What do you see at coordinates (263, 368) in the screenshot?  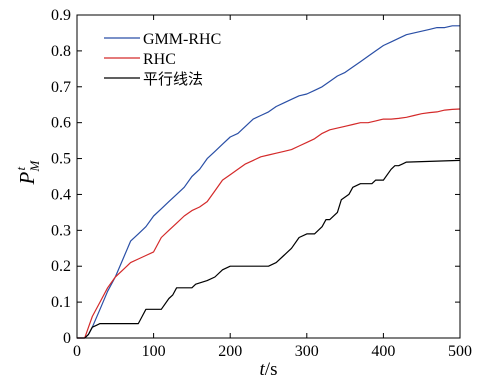 I see `x-axis-label-main: t` at bounding box center [263, 368].